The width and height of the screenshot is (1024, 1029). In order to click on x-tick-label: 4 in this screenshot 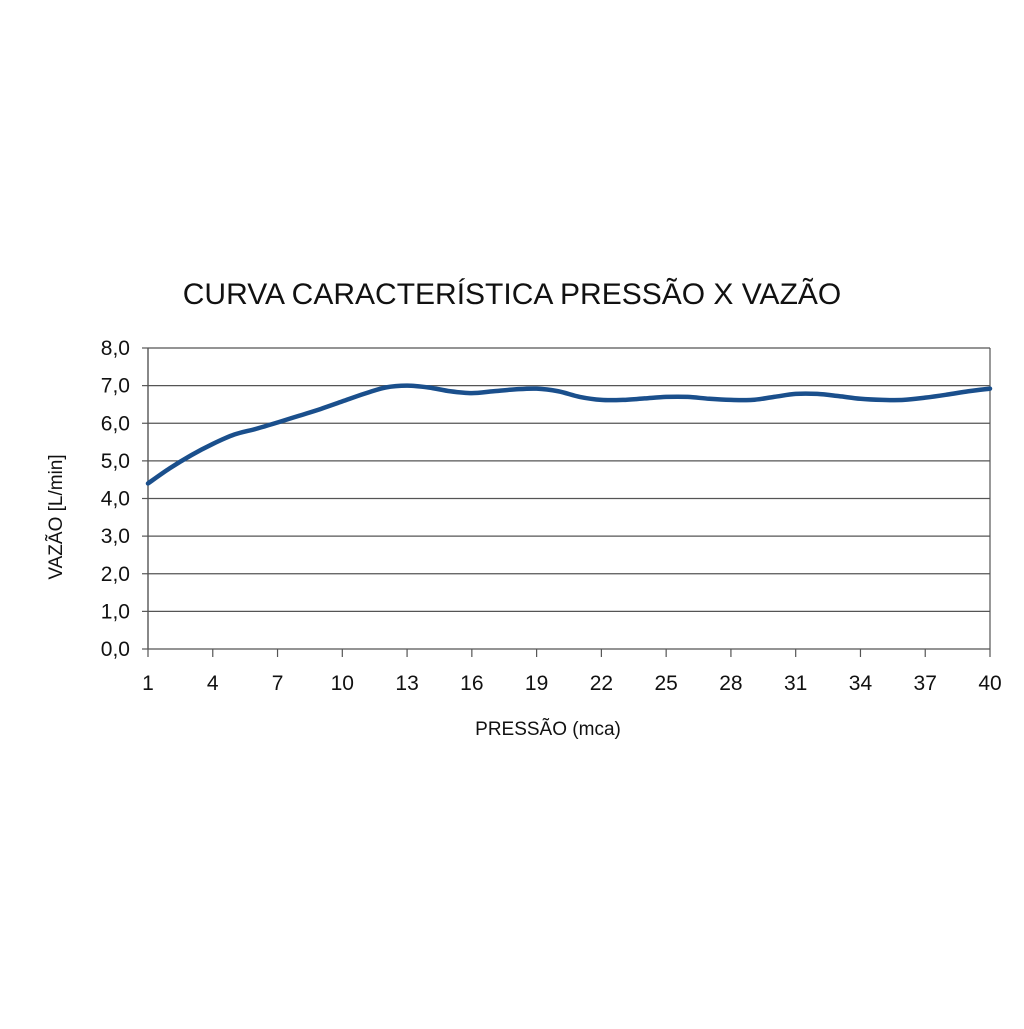, I will do `click(213, 683)`.